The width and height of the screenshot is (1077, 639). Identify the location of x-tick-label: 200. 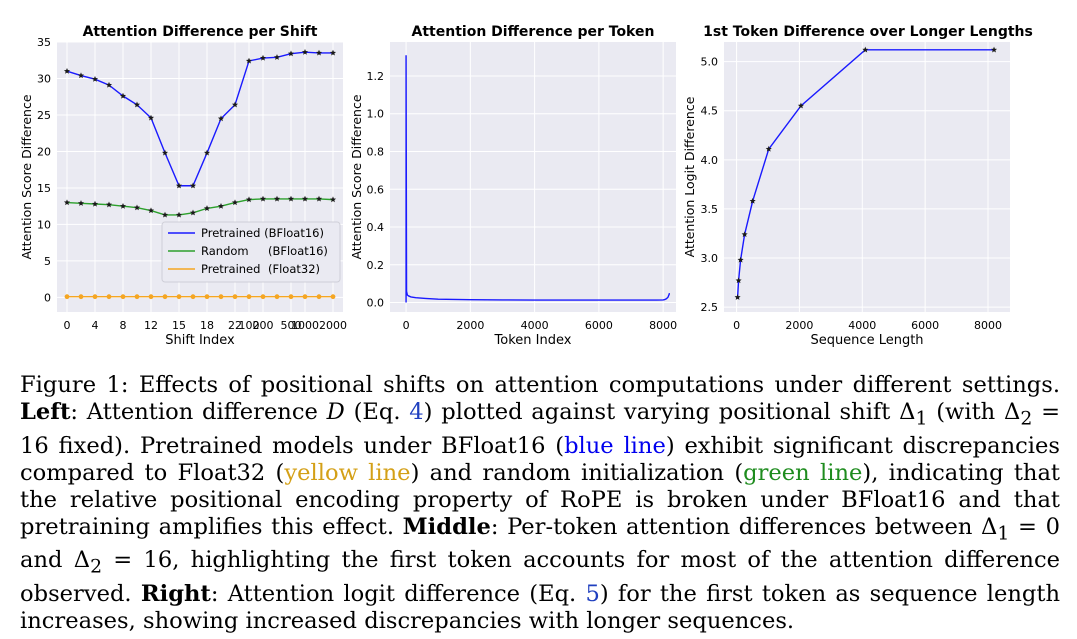
(263, 325).